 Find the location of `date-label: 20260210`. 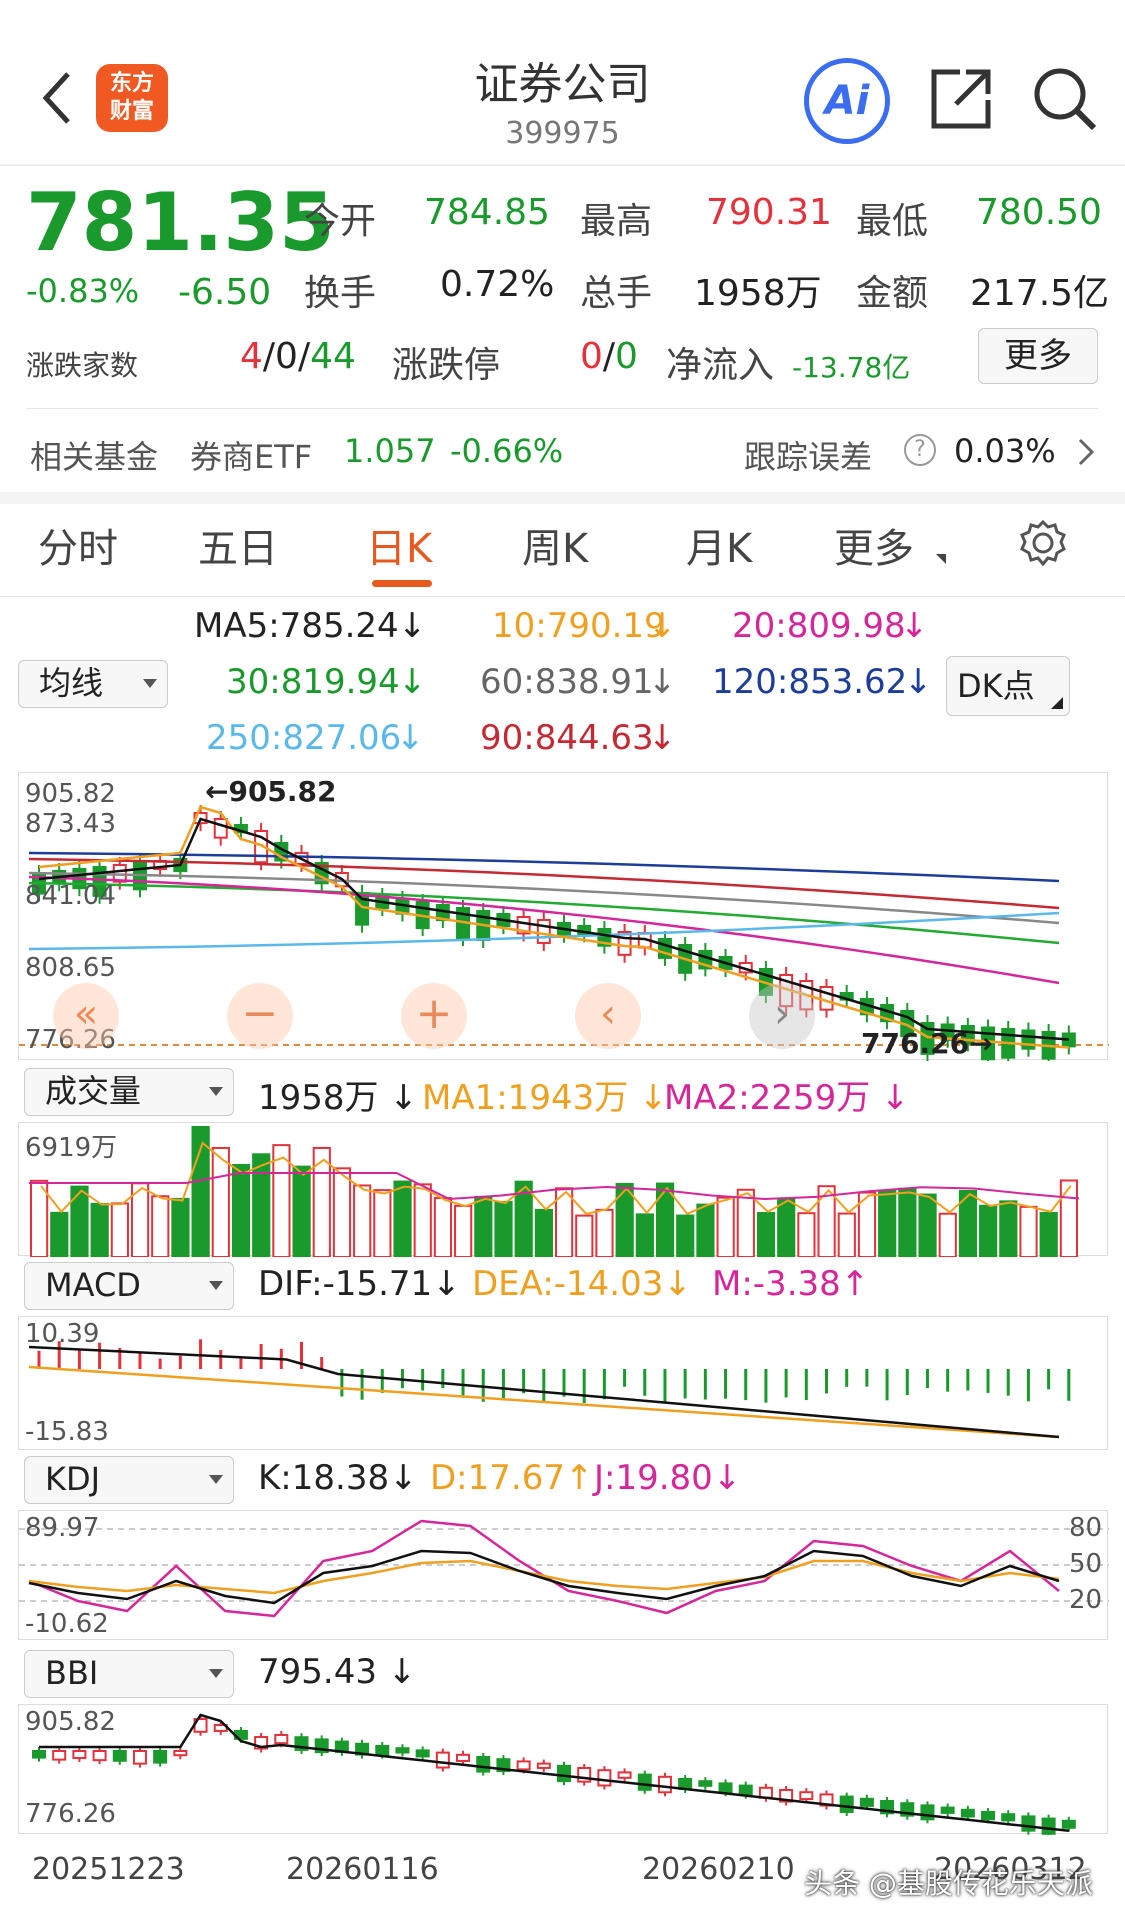

date-label: 20260210 is located at coordinates (718, 1869).